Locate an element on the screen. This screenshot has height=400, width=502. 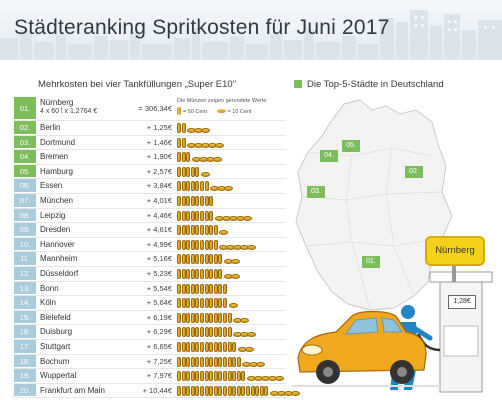
city-name: Berlin is located at coordinates (50, 127).